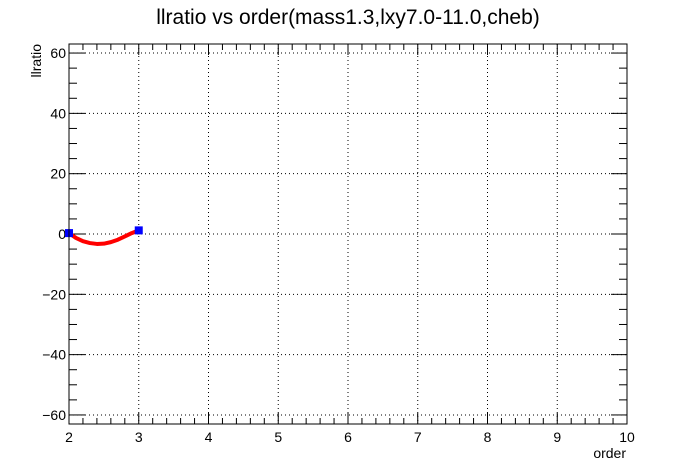  Describe the element at coordinates (36, 61) in the screenshot. I see `y-axis-label: llratio` at that location.